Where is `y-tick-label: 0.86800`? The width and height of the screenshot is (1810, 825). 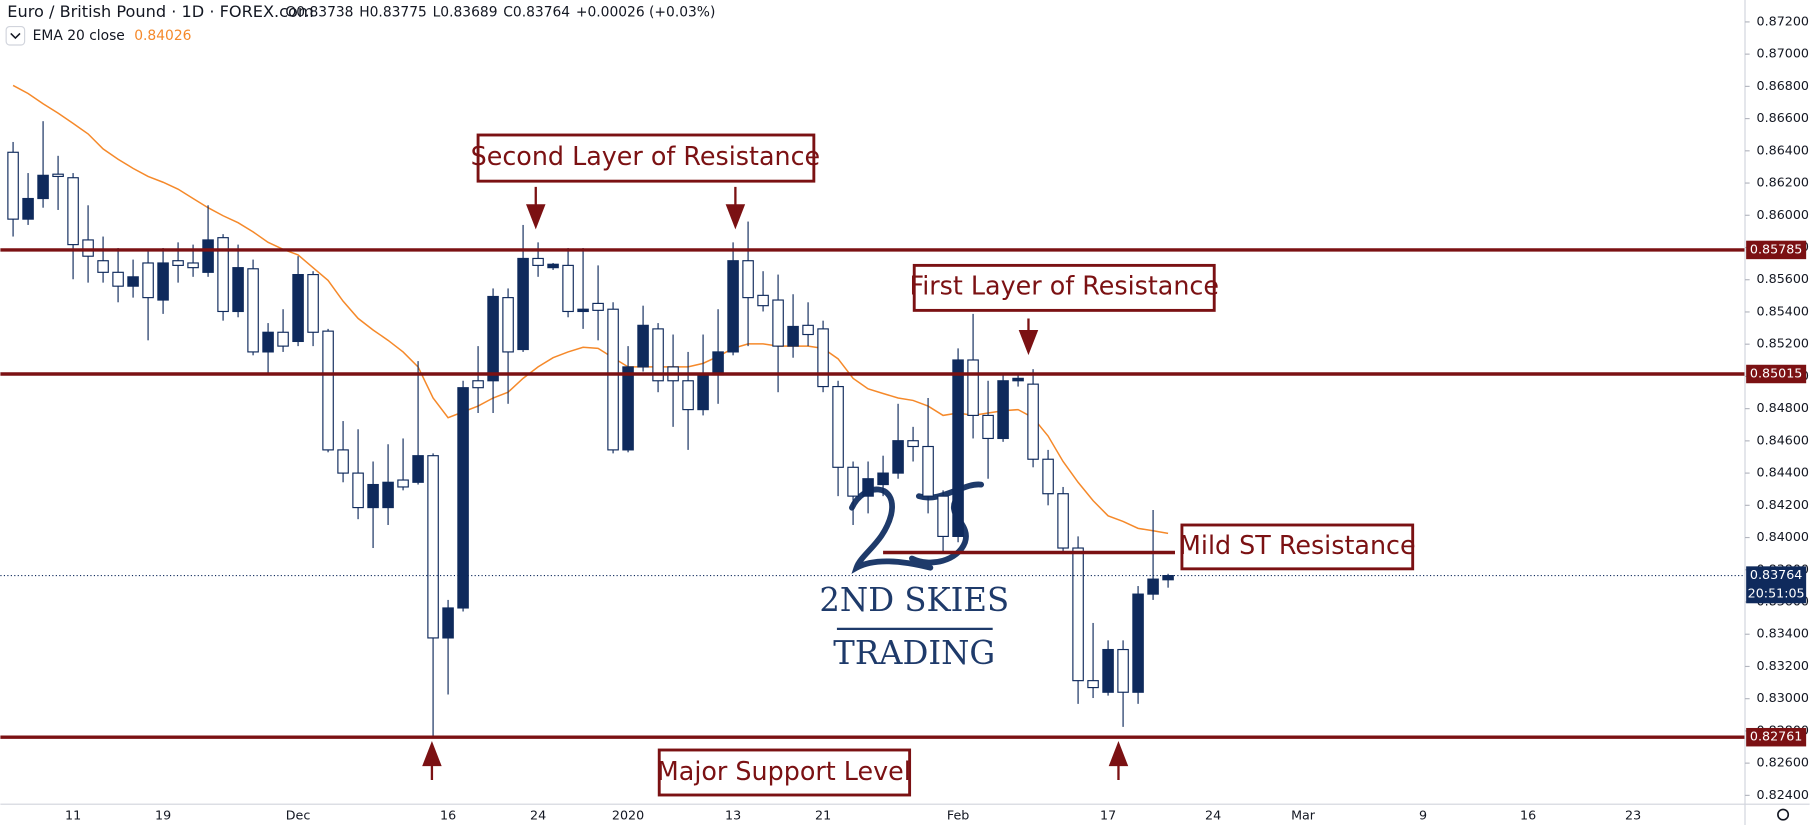
y-tick-label: 0.86800 is located at coordinates (1783, 85).